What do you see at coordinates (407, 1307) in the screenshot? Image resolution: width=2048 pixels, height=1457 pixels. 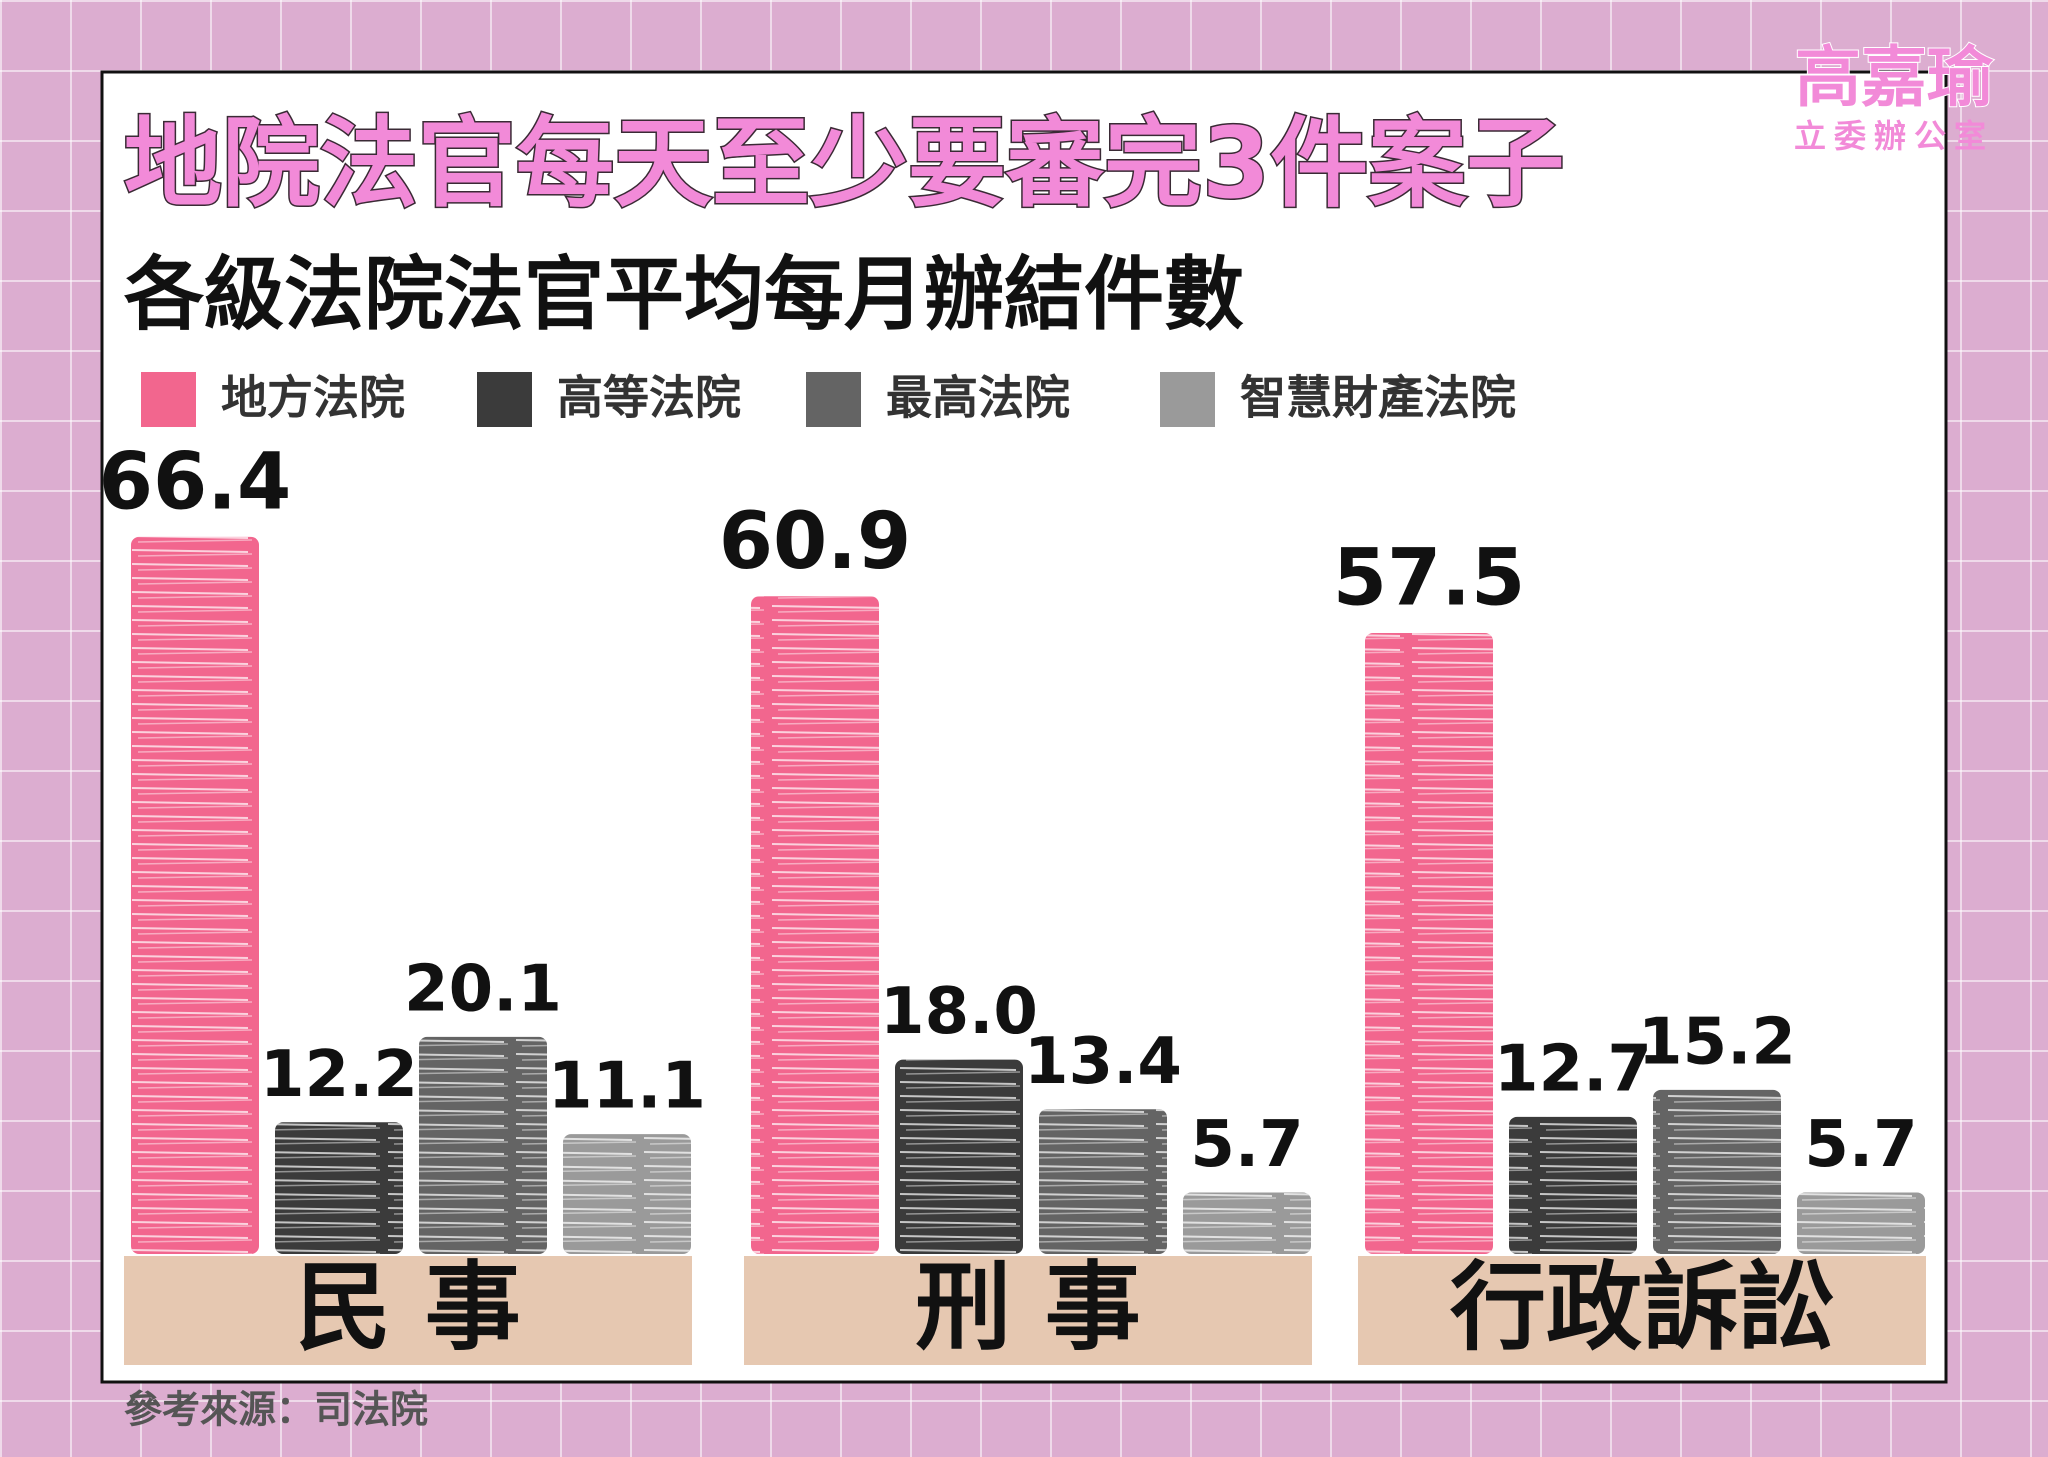 I see `x-tick-label: 民 事` at bounding box center [407, 1307].